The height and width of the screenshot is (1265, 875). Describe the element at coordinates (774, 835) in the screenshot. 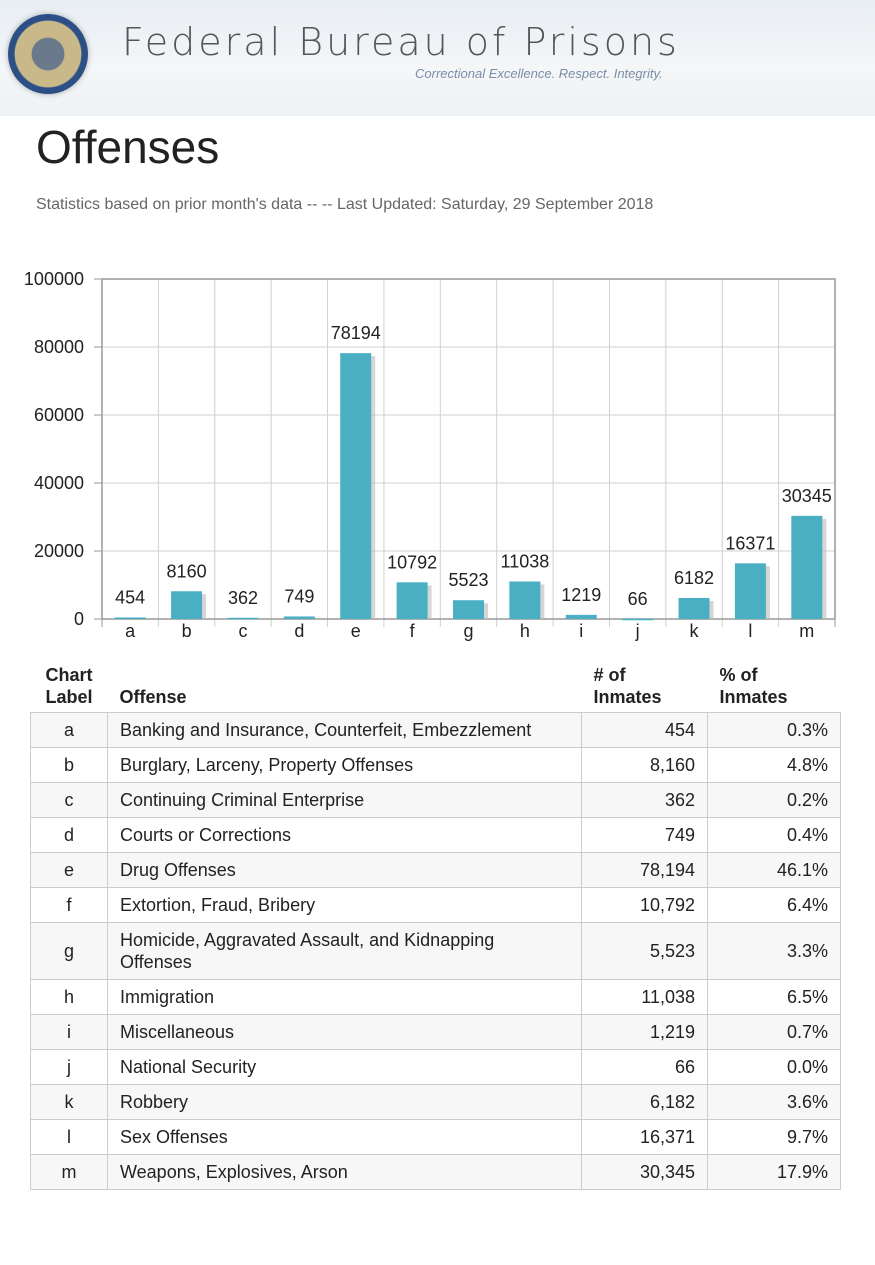

I see `cell-percent: 0.4%` at that location.